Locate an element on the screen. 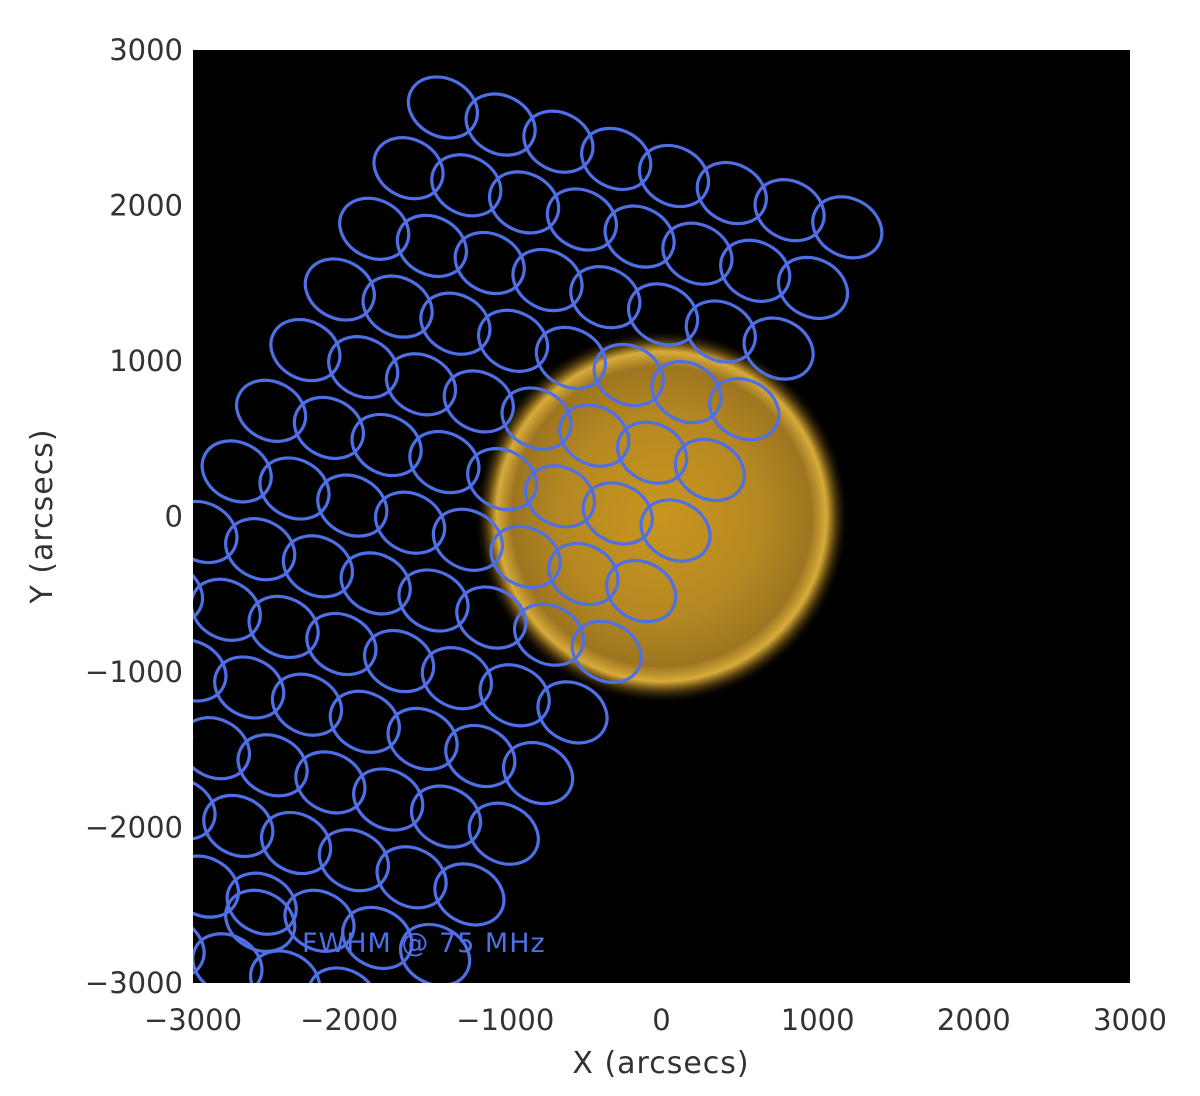 The width and height of the screenshot is (1200, 1096). sun-disk is located at coordinates (661, 516).